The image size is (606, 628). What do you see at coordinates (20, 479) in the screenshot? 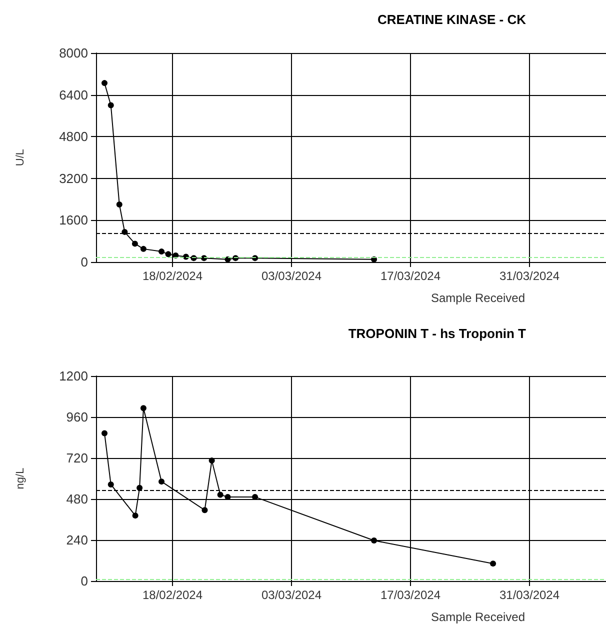
I see `y-axis-title: ng/L` at bounding box center [20, 479].